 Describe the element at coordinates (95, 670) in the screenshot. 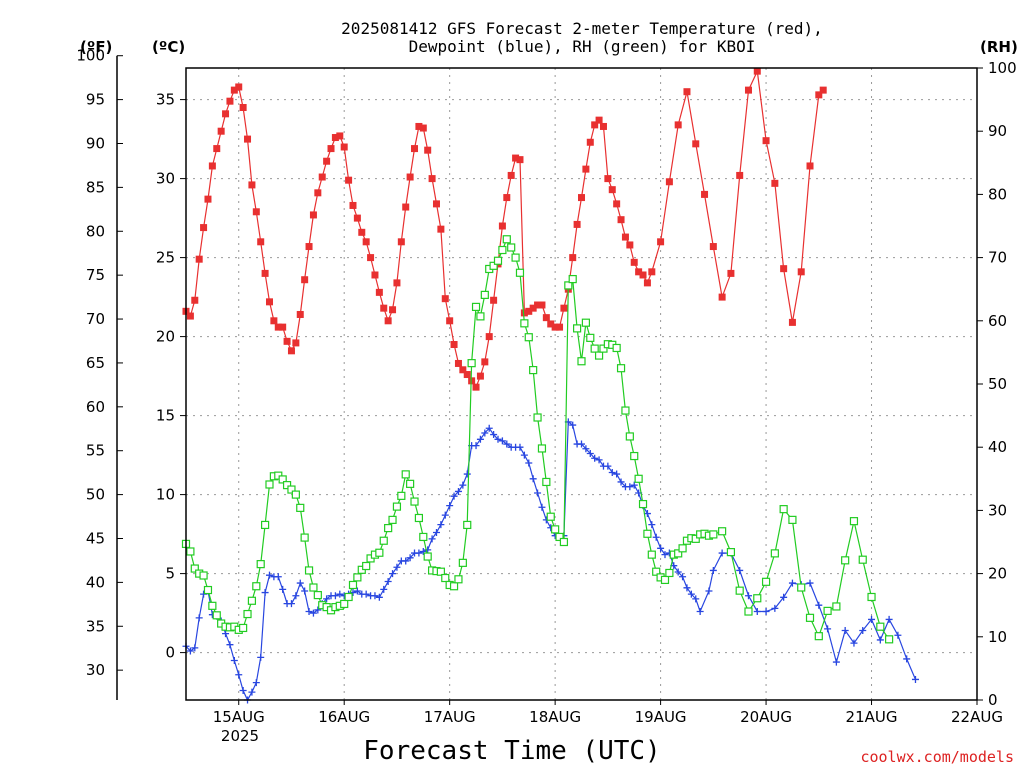

I see `fahrenheit-tick-label: 30` at that location.